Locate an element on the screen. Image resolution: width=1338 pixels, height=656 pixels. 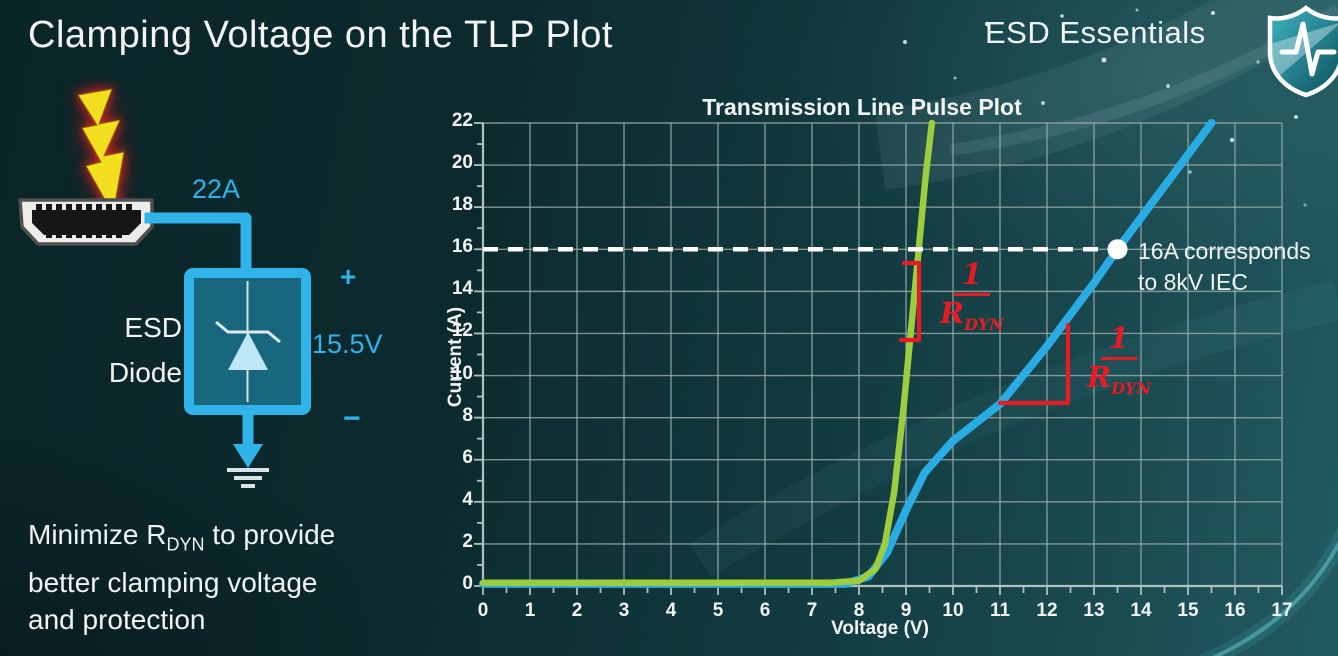
x-tick-label: 6 is located at coordinates (765, 610).